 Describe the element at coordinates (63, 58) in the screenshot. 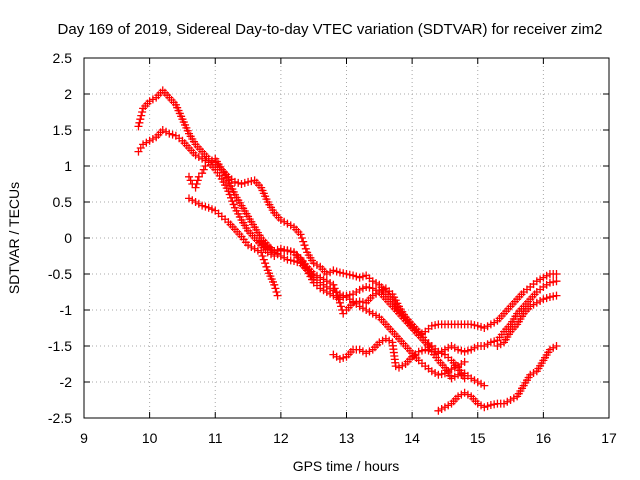

I see `y-tick-label: 2.5` at that location.